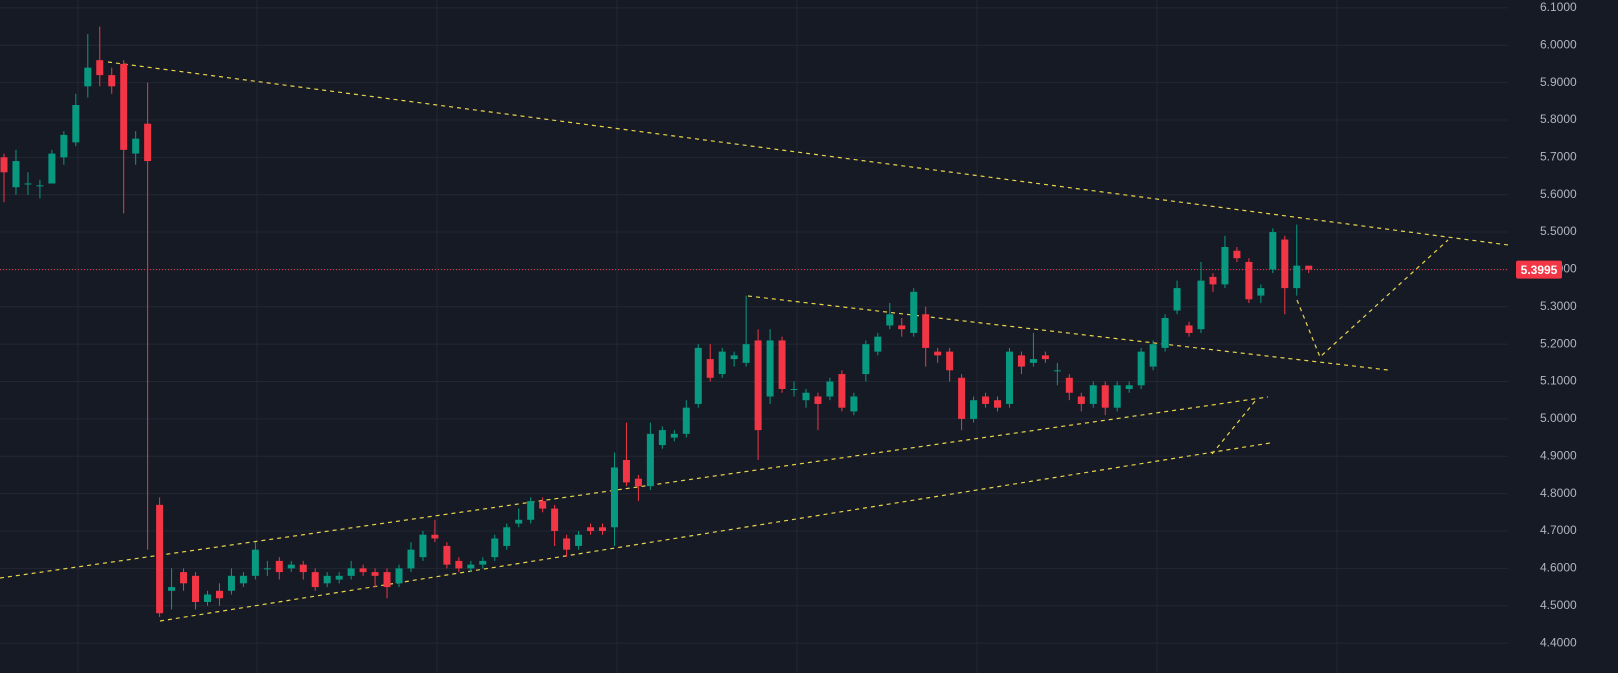 This screenshot has height=673, width=1618. I want to click on y-tick-label: 5.5000, so click(1558, 231).